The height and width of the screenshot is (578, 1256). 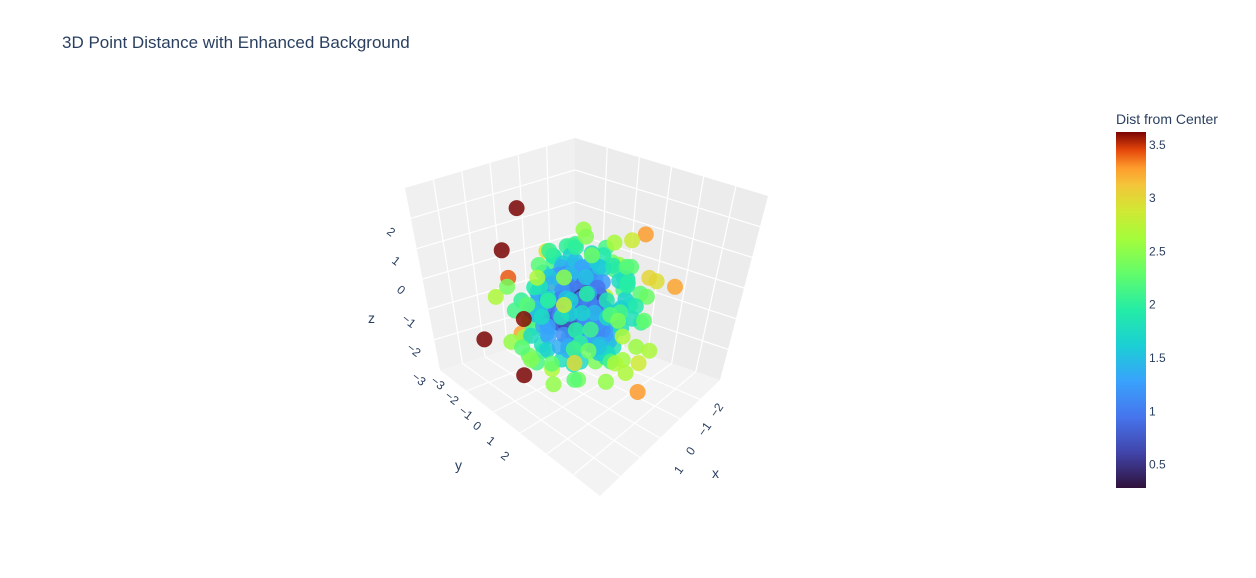 What do you see at coordinates (505, 455) in the screenshot?
I see `y-tick-label: 2` at bounding box center [505, 455].